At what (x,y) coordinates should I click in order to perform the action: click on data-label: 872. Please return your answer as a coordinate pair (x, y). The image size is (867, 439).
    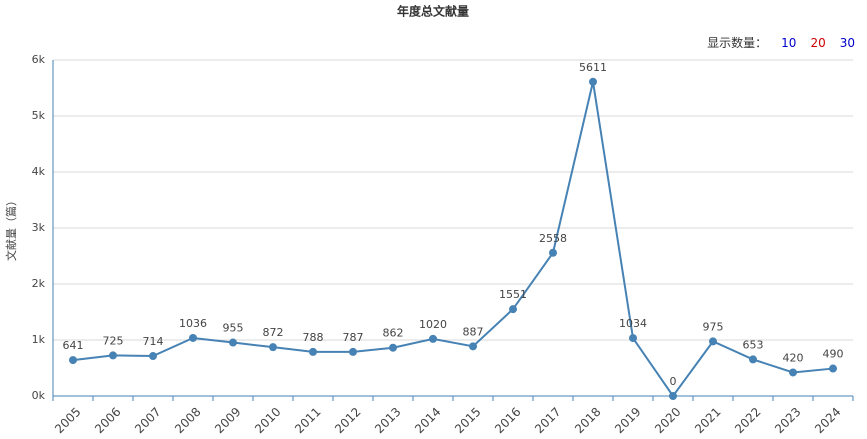
    Looking at the image, I should click on (273, 332).